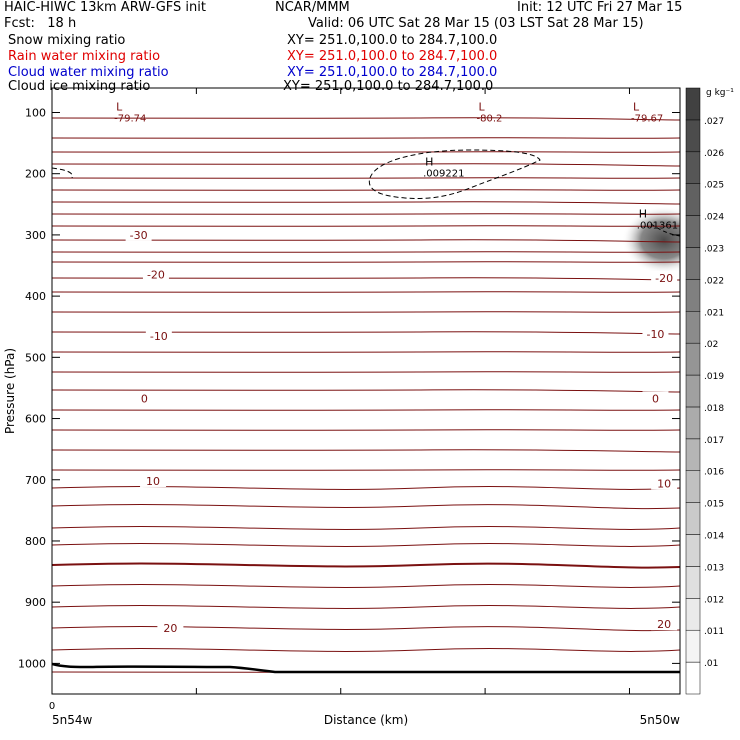 This screenshot has width=740, height=740. What do you see at coordinates (84, 56) in the screenshot?
I see `field-name-rain: Rain water mixing ratio` at bounding box center [84, 56].